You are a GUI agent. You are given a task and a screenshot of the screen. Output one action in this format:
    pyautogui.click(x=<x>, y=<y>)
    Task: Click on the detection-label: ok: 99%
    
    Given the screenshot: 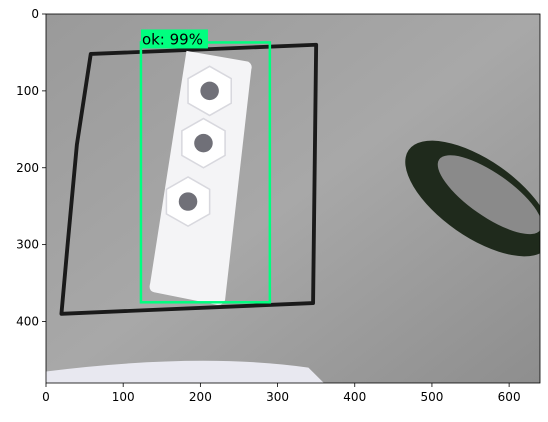 What is the action you would take?
    pyautogui.click(x=172, y=39)
    